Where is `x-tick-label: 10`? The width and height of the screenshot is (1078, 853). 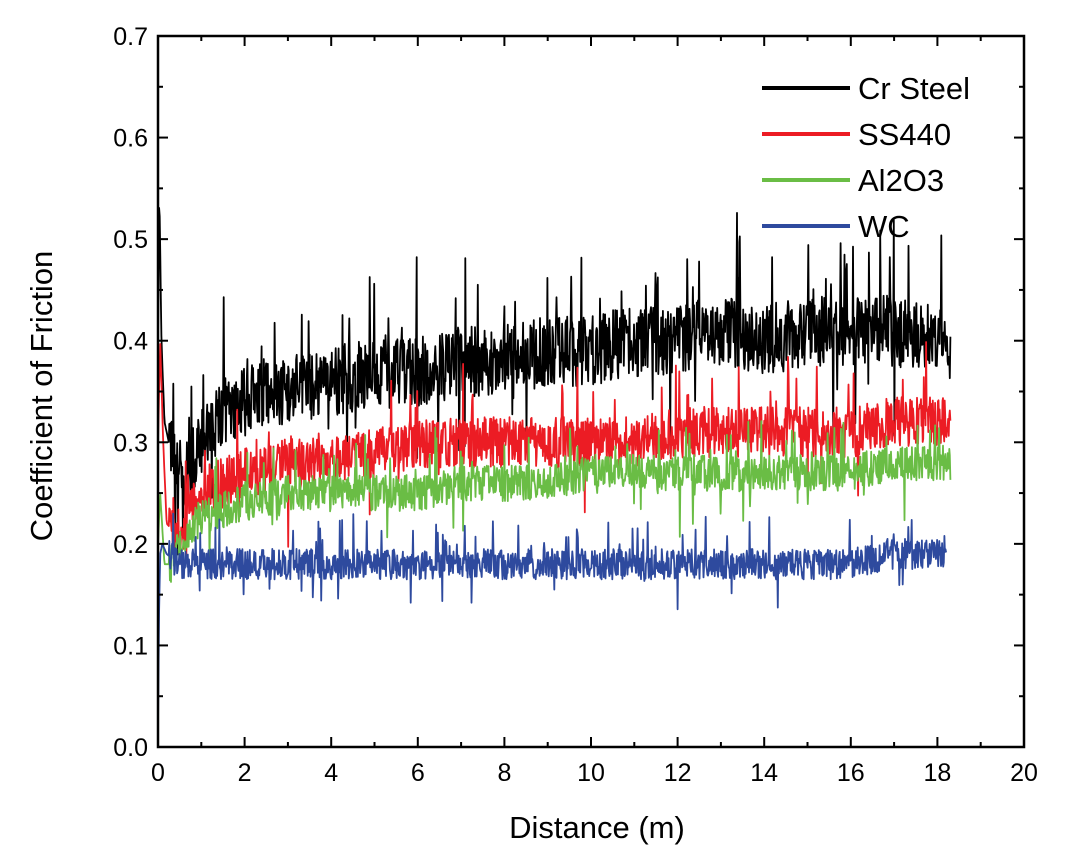
x-tick-label: 10 is located at coordinates (591, 773).